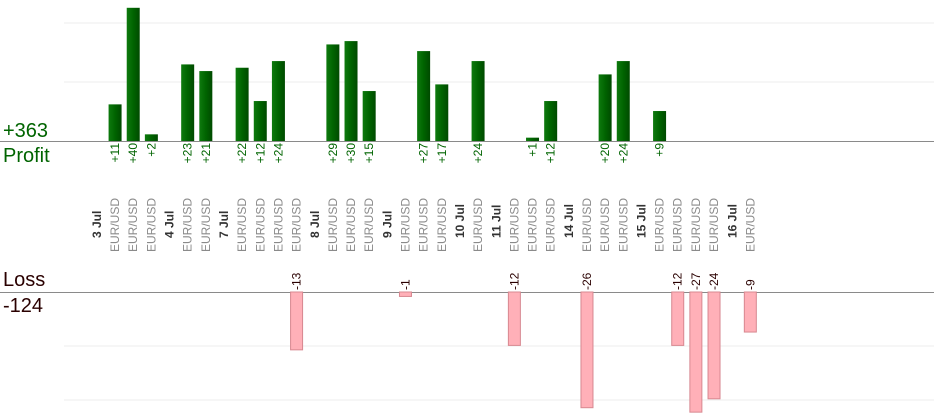 This screenshot has height=420, width=934. I want to click on profit-value-label: +20, so click(605, 153).